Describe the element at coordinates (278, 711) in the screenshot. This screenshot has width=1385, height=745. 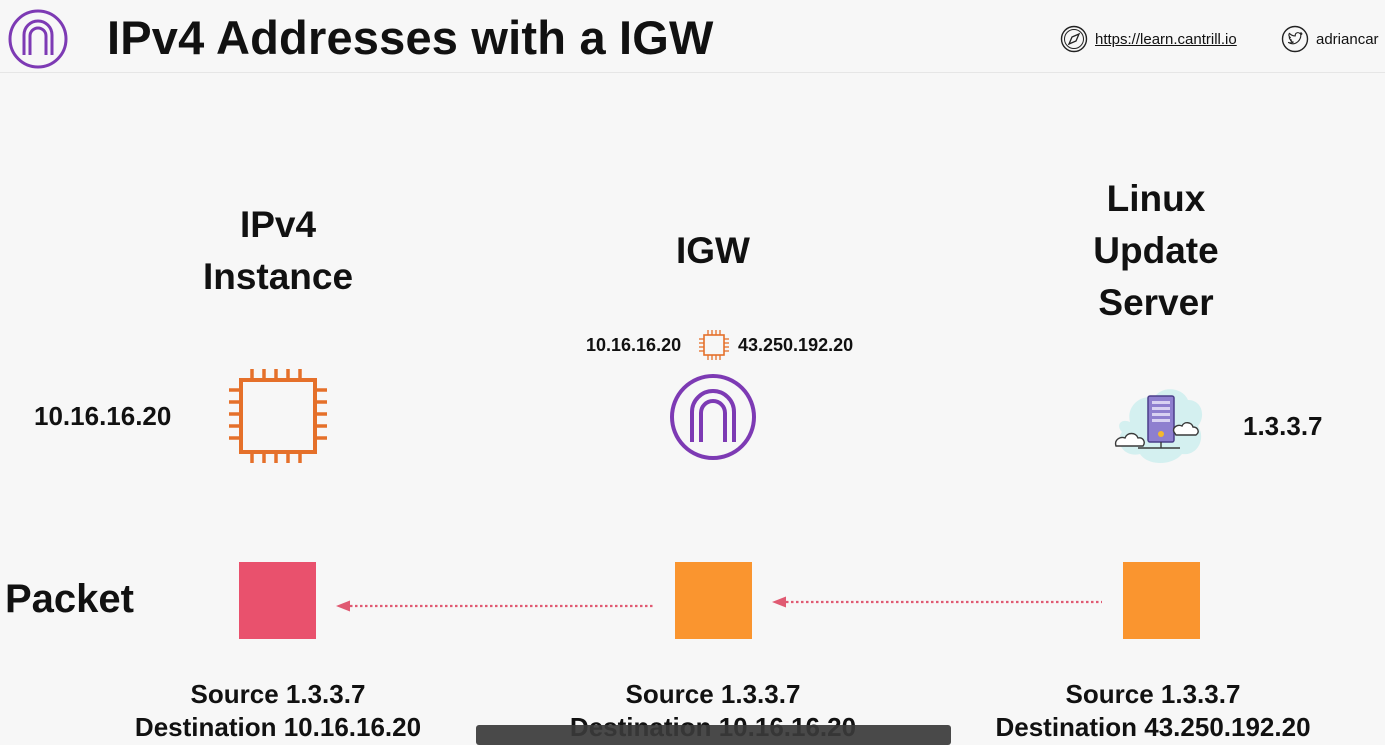
I see `packet-info-instance: Source 1.3.3.7 Destination 10.16.16.20` at that location.